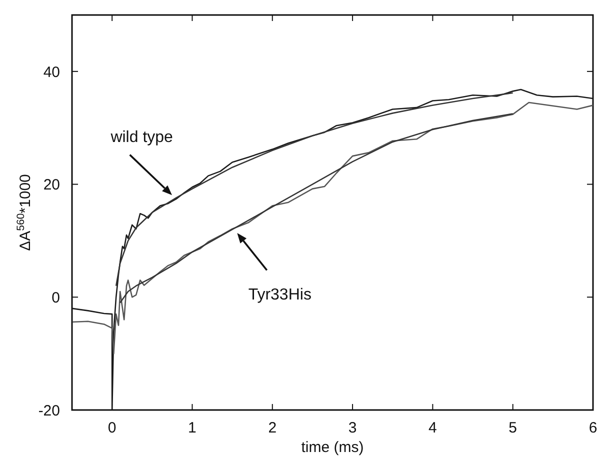 The width and height of the screenshot is (605, 460). I want to click on x-tick-label: 5, so click(513, 428).